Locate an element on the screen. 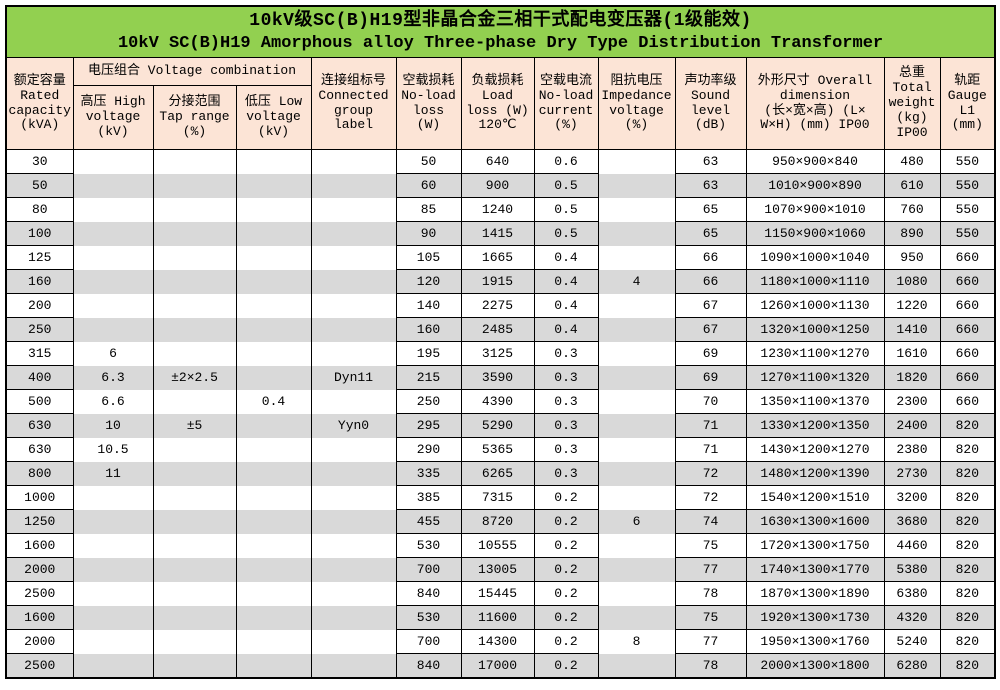 This screenshot has height=690, width=1000. table-row: 2000 700 14300 0.2 8 77 1950×1300×1760 5240 820 is located at coordinates (500, 641).